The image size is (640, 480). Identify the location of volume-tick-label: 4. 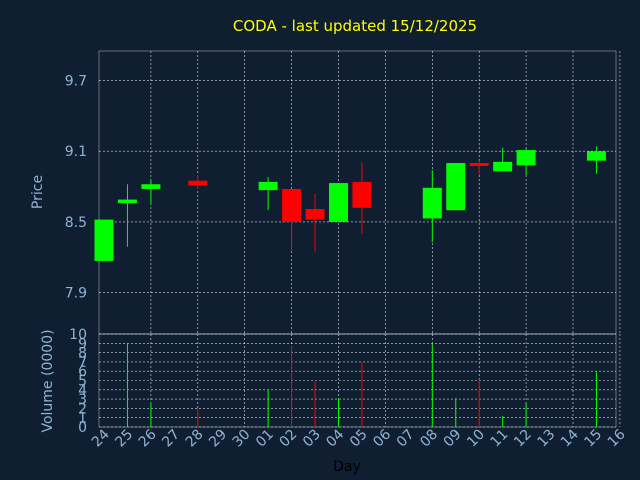
(82, 391).